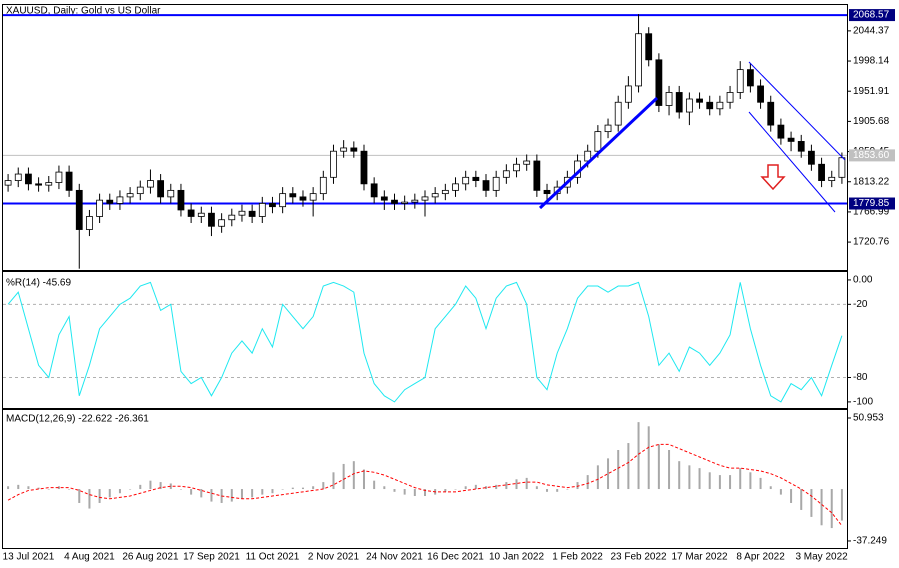  What do you see at coordinates (871, 242) in the screenshot?
I see `y-tick-label: 1720.76` at bounding box center [871, 242].